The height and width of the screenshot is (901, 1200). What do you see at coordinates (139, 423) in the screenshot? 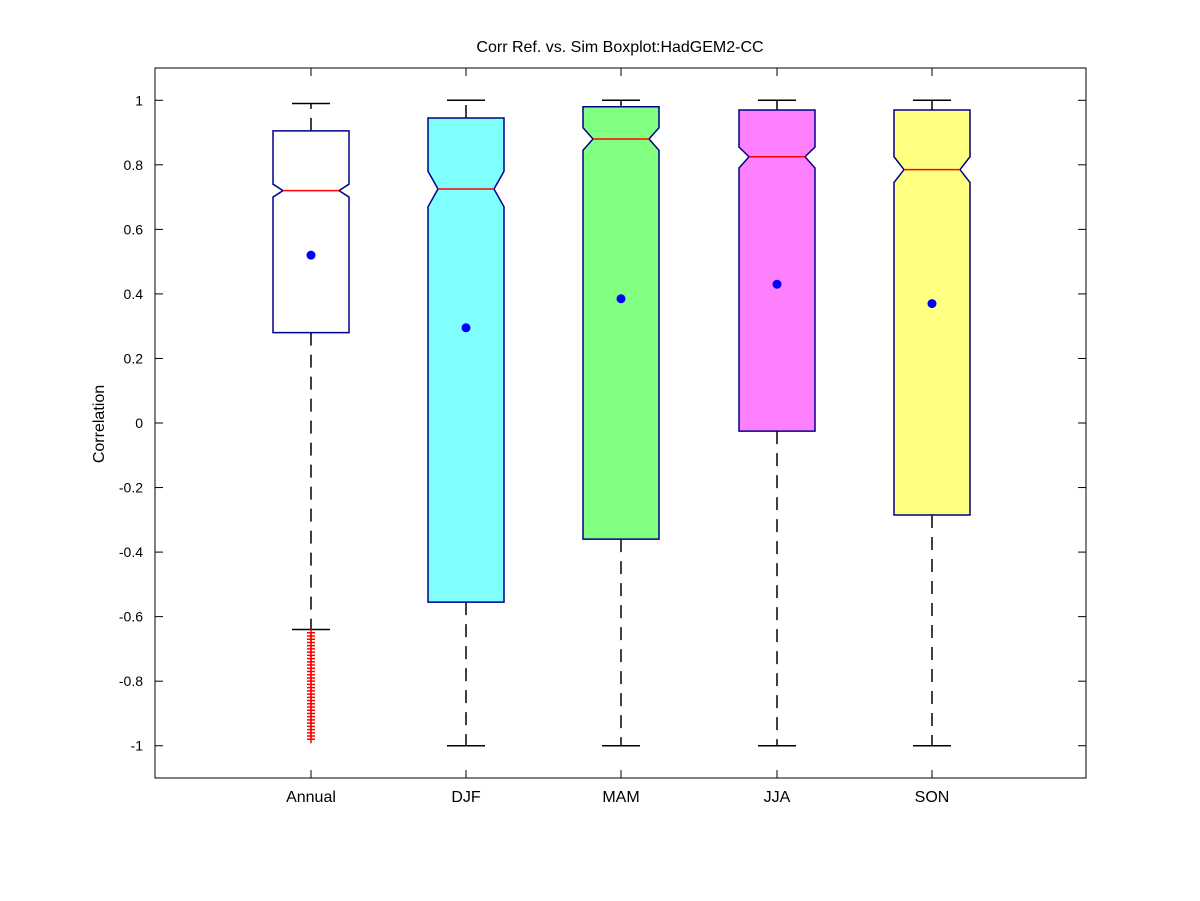
I see `y-tick-label: 0` at bounding box center [139, 423].